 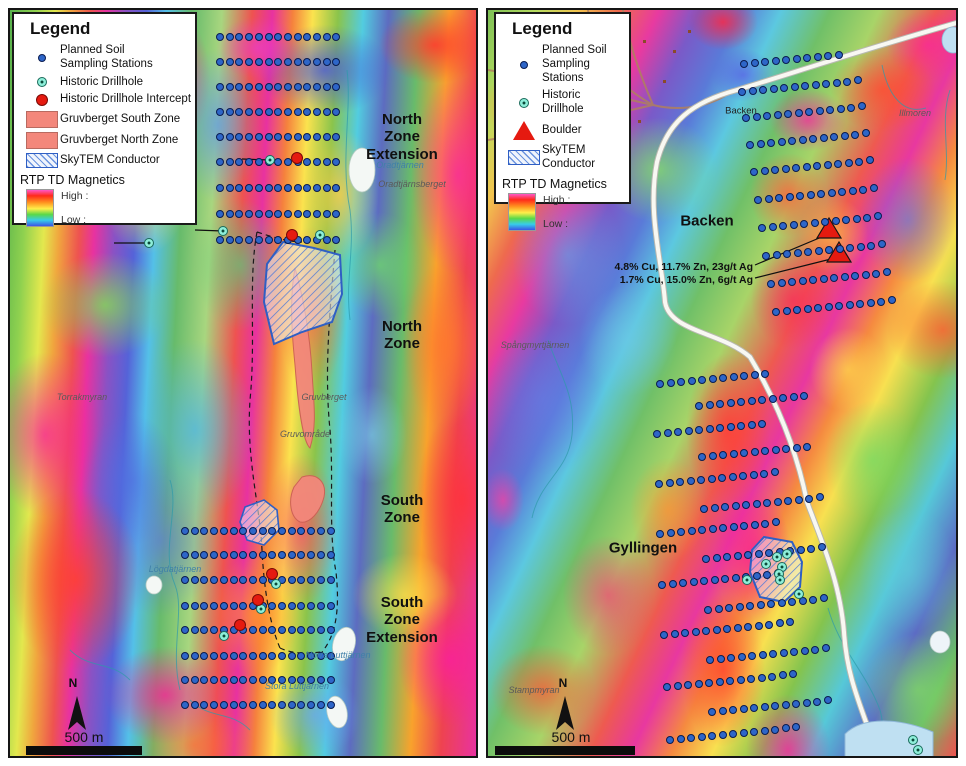 What do you see at coordinates (571, 737) in the screenshot?
I see `scale-label: 500 m` at bounding box center [571, 737].